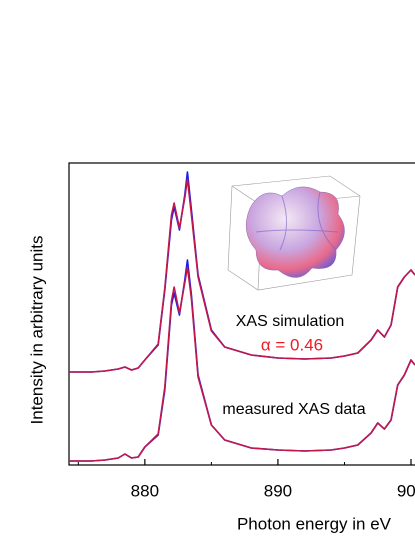  Describe the element at coordinates (36, 330) in the screenshot. I see `y-axis-label: Intensity in arbitrary units` at that location.